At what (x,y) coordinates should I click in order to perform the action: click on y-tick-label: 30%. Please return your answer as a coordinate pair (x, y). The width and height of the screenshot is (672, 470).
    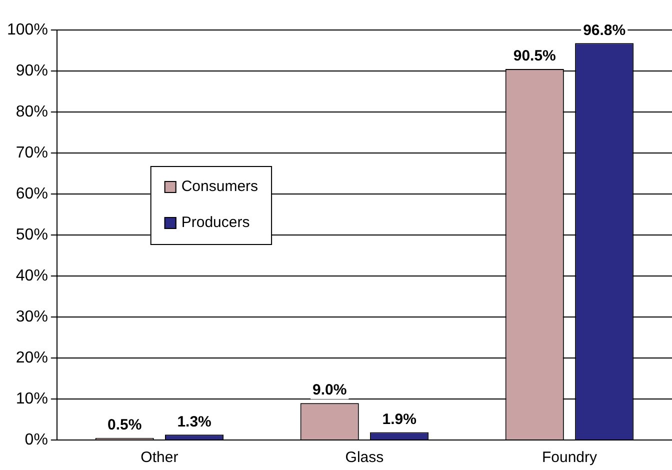
    Looking at the image, I should click on (32, 317).